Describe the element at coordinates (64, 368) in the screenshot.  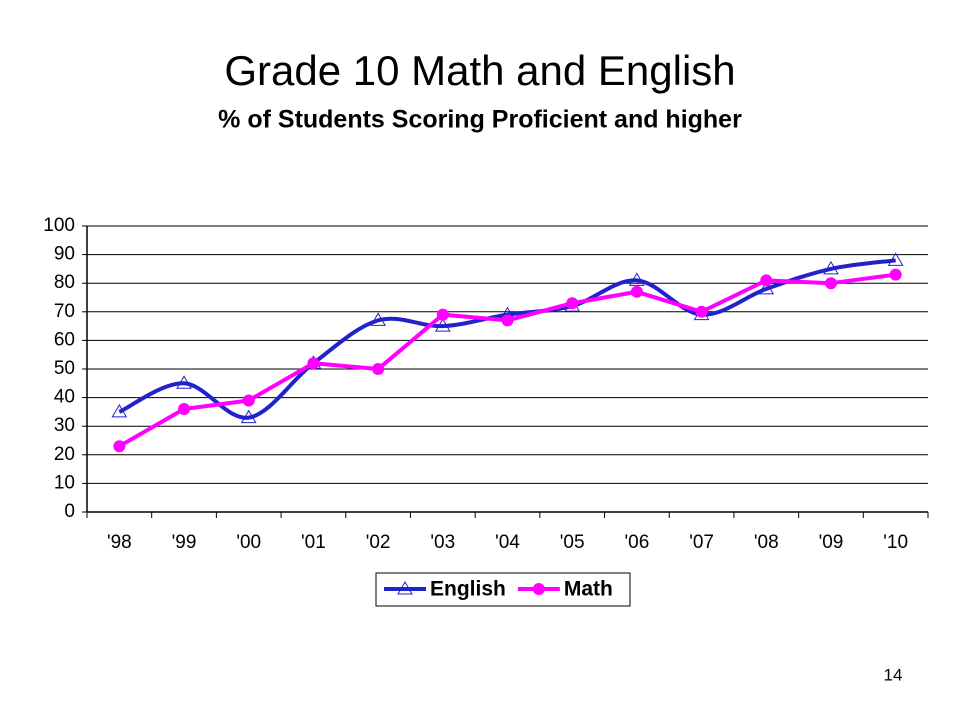
I see `y-tick-label: 50` at that location.